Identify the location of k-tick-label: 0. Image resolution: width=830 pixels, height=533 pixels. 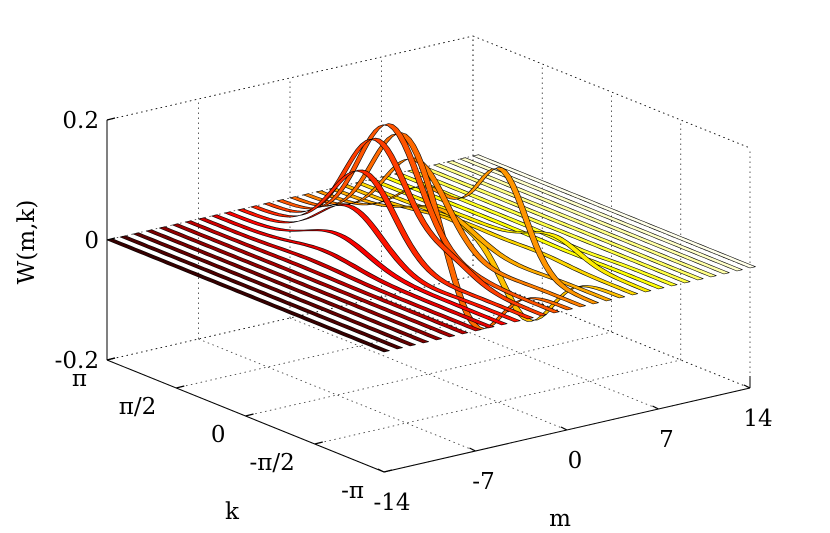
(218, 435).